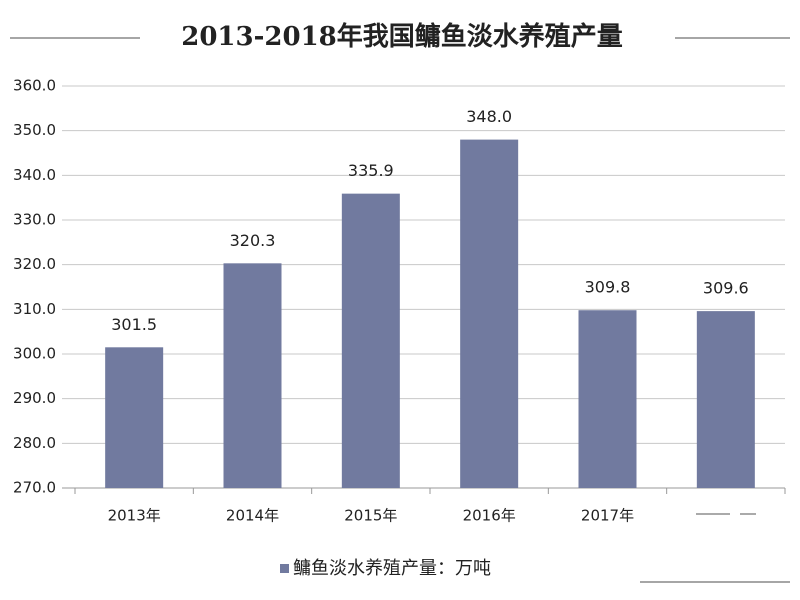 The height and width of the screenshot is (600, 800). What do you see at coordinates (134, 324) in the screenshot?
I see `value-label: 301.5` at bounding box center [134, 324].